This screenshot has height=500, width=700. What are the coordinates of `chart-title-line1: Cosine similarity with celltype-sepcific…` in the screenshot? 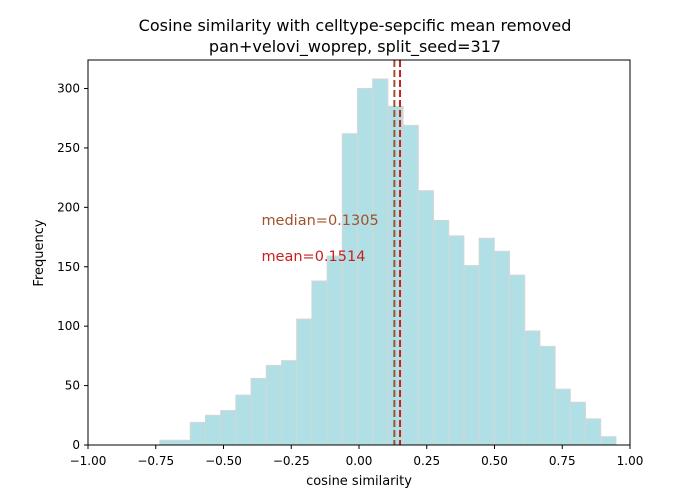 It's located at (355, 25).